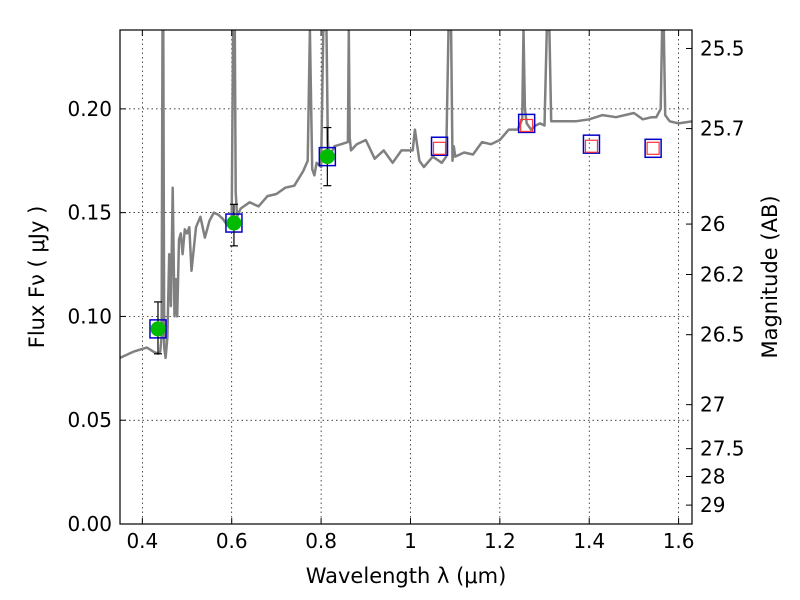 This screenshot has height=600, width=800. Describe the element at coordinates (770, 276) in the screenshot. I see `right-axis-label: Magnitude (AB)` at that location.